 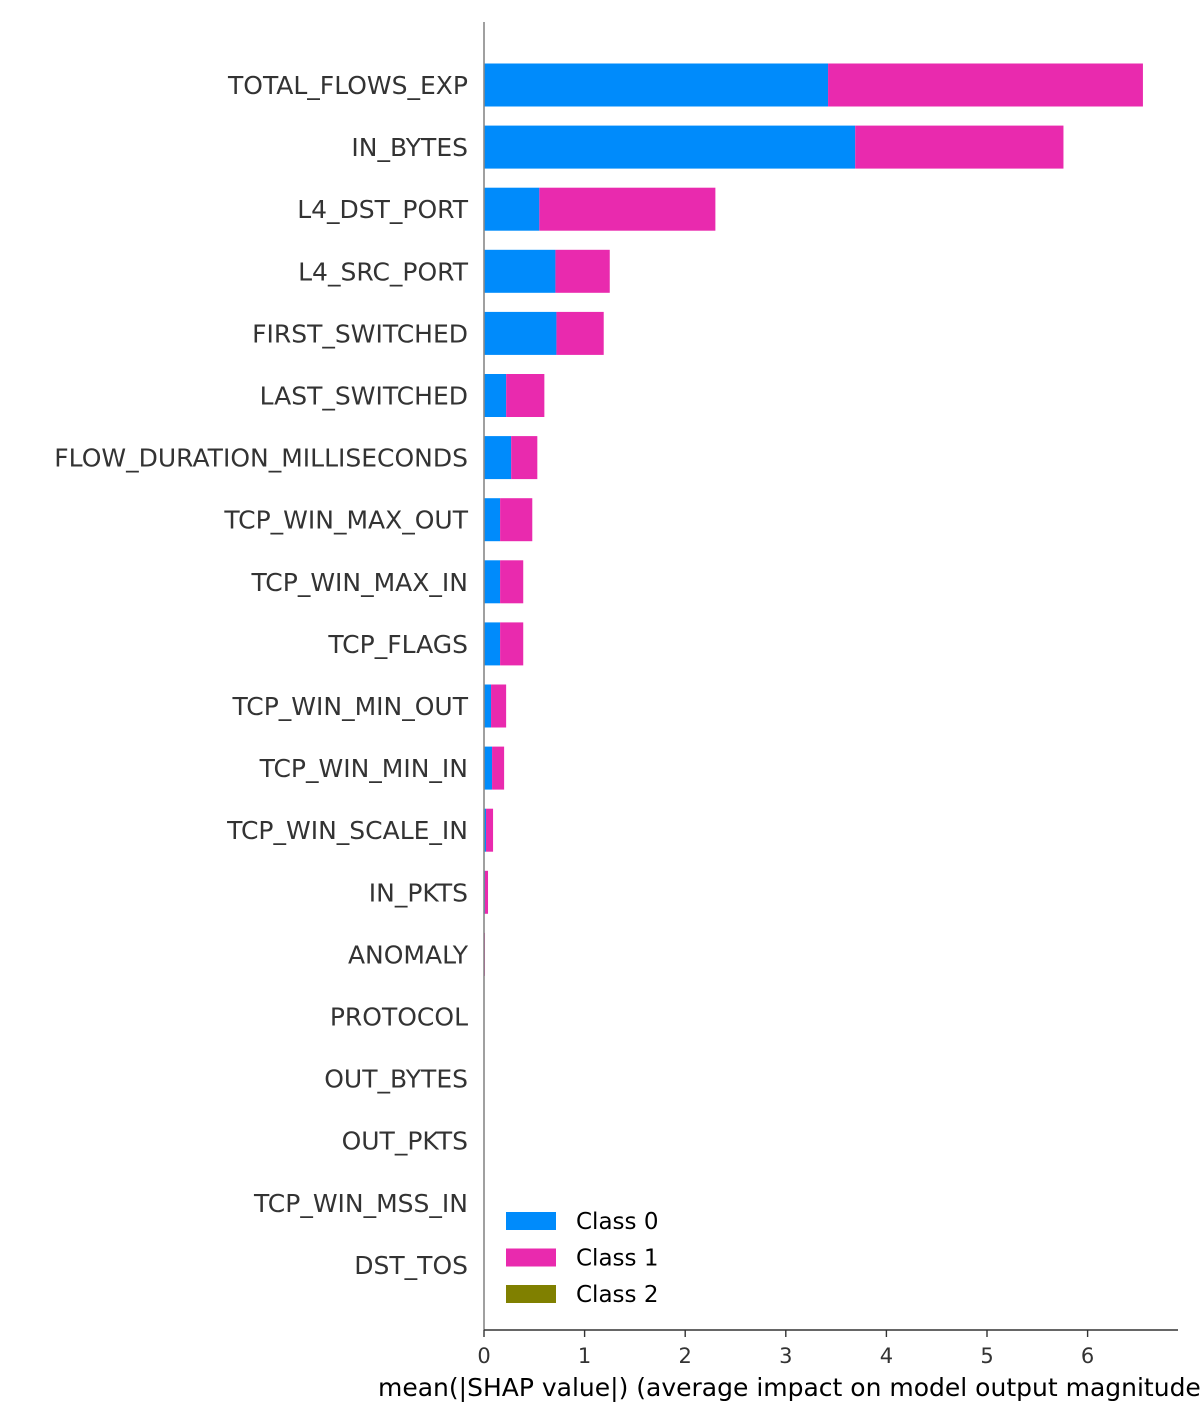 What do you see at coordinates (383, 209) in the screenshot?
I see `category-label: L4_DST_PORT` at bounding box center [383, 209].